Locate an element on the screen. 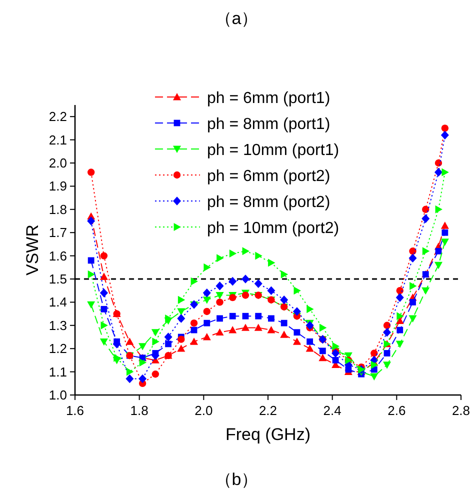 The height and width of the screenshot is (495, 473). x-tick-label: 2.8 is located at coordinates (461, 410).